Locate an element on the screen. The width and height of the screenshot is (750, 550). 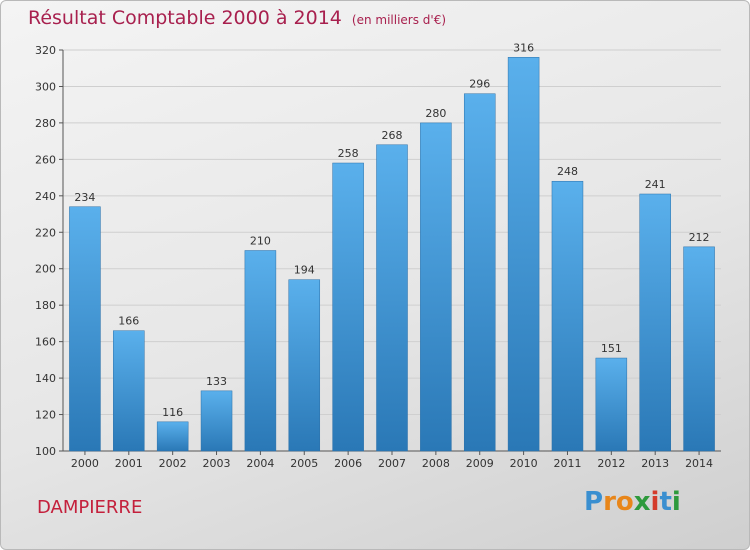
y-tick-label: 320 is located at coordinates (45, 50).